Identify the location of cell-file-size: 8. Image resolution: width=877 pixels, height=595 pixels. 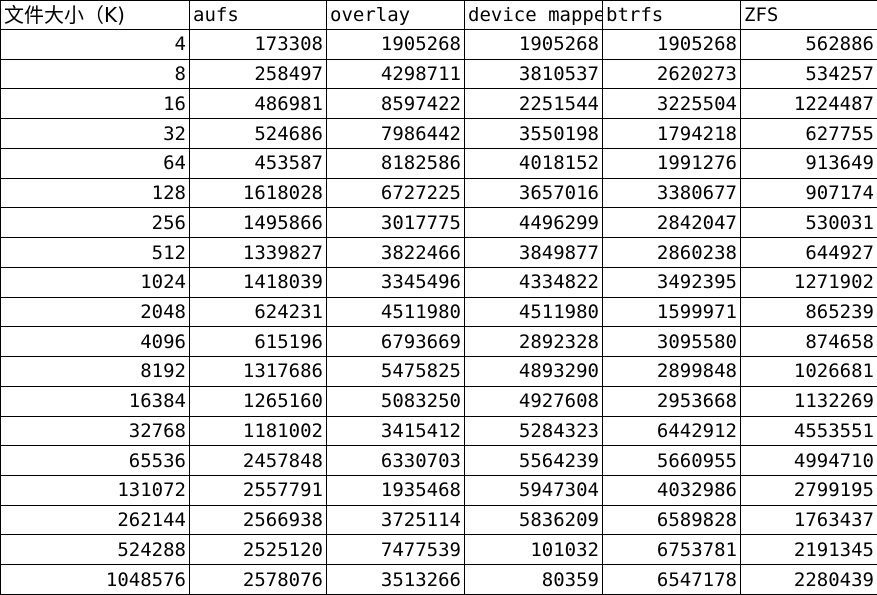
(95, 74).